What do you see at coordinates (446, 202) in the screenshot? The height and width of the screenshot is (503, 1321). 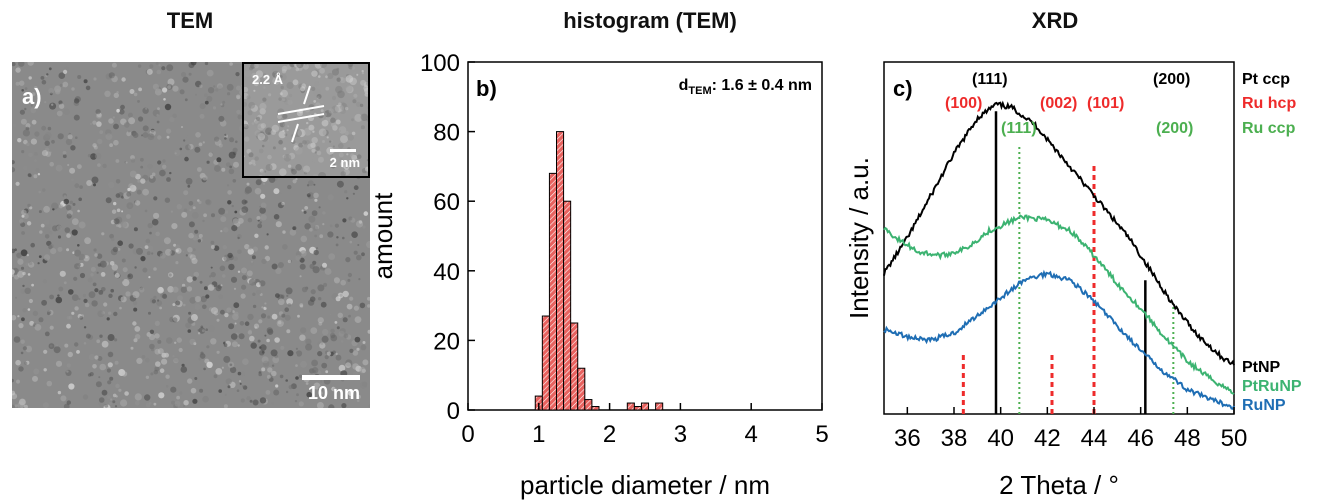 I see `y-tick-label: 60` at bounding box center [446, 202].